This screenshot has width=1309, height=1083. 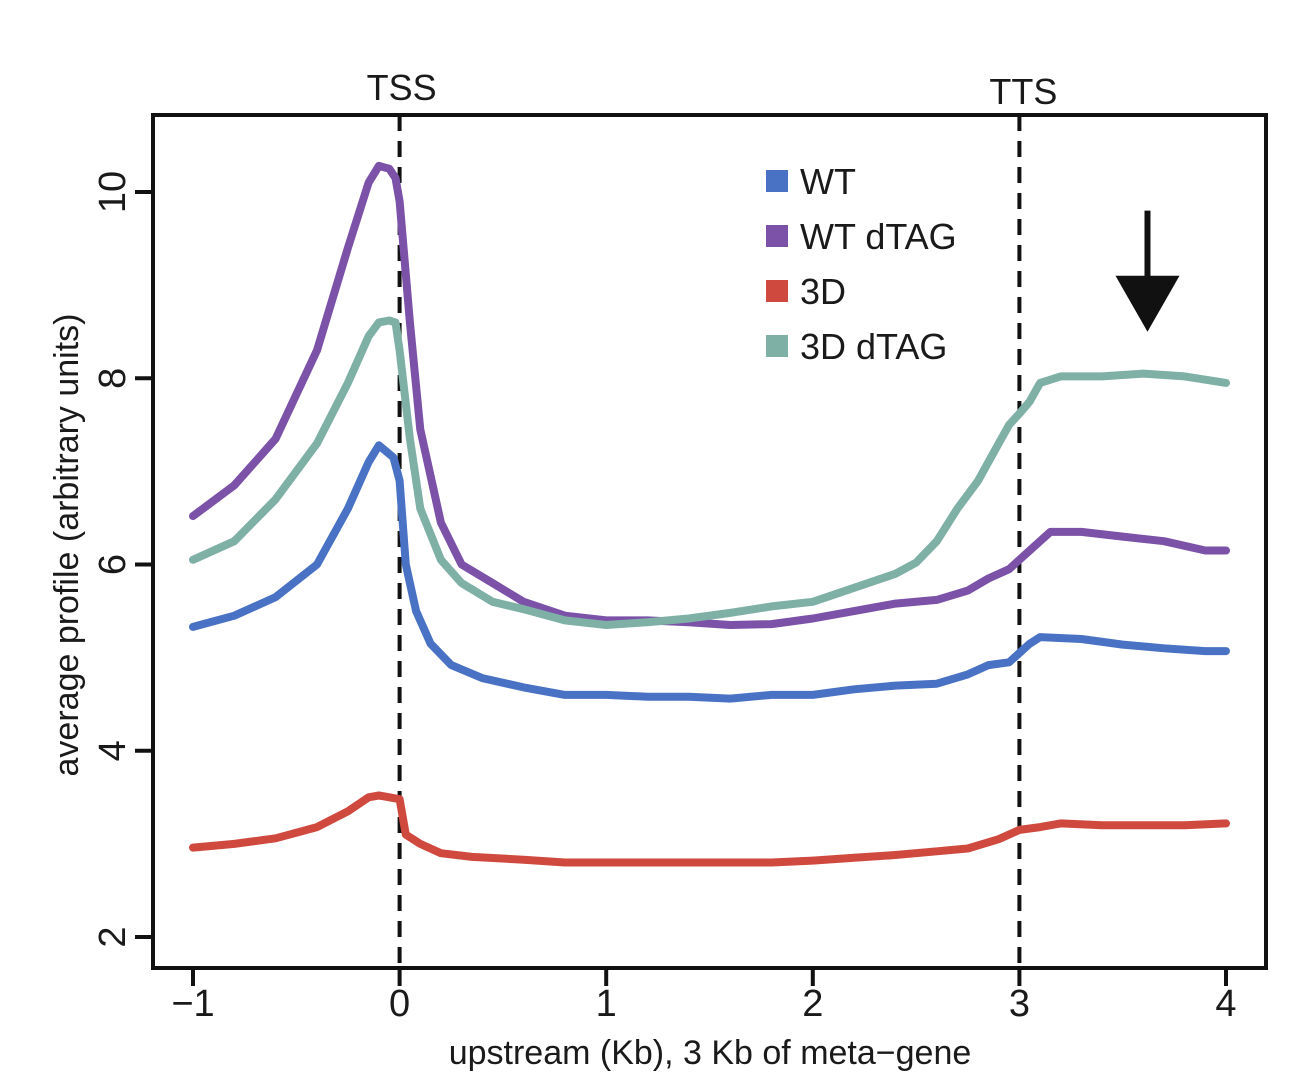 I want to click on legend-swatch-wt, so click(x=777, y=181).